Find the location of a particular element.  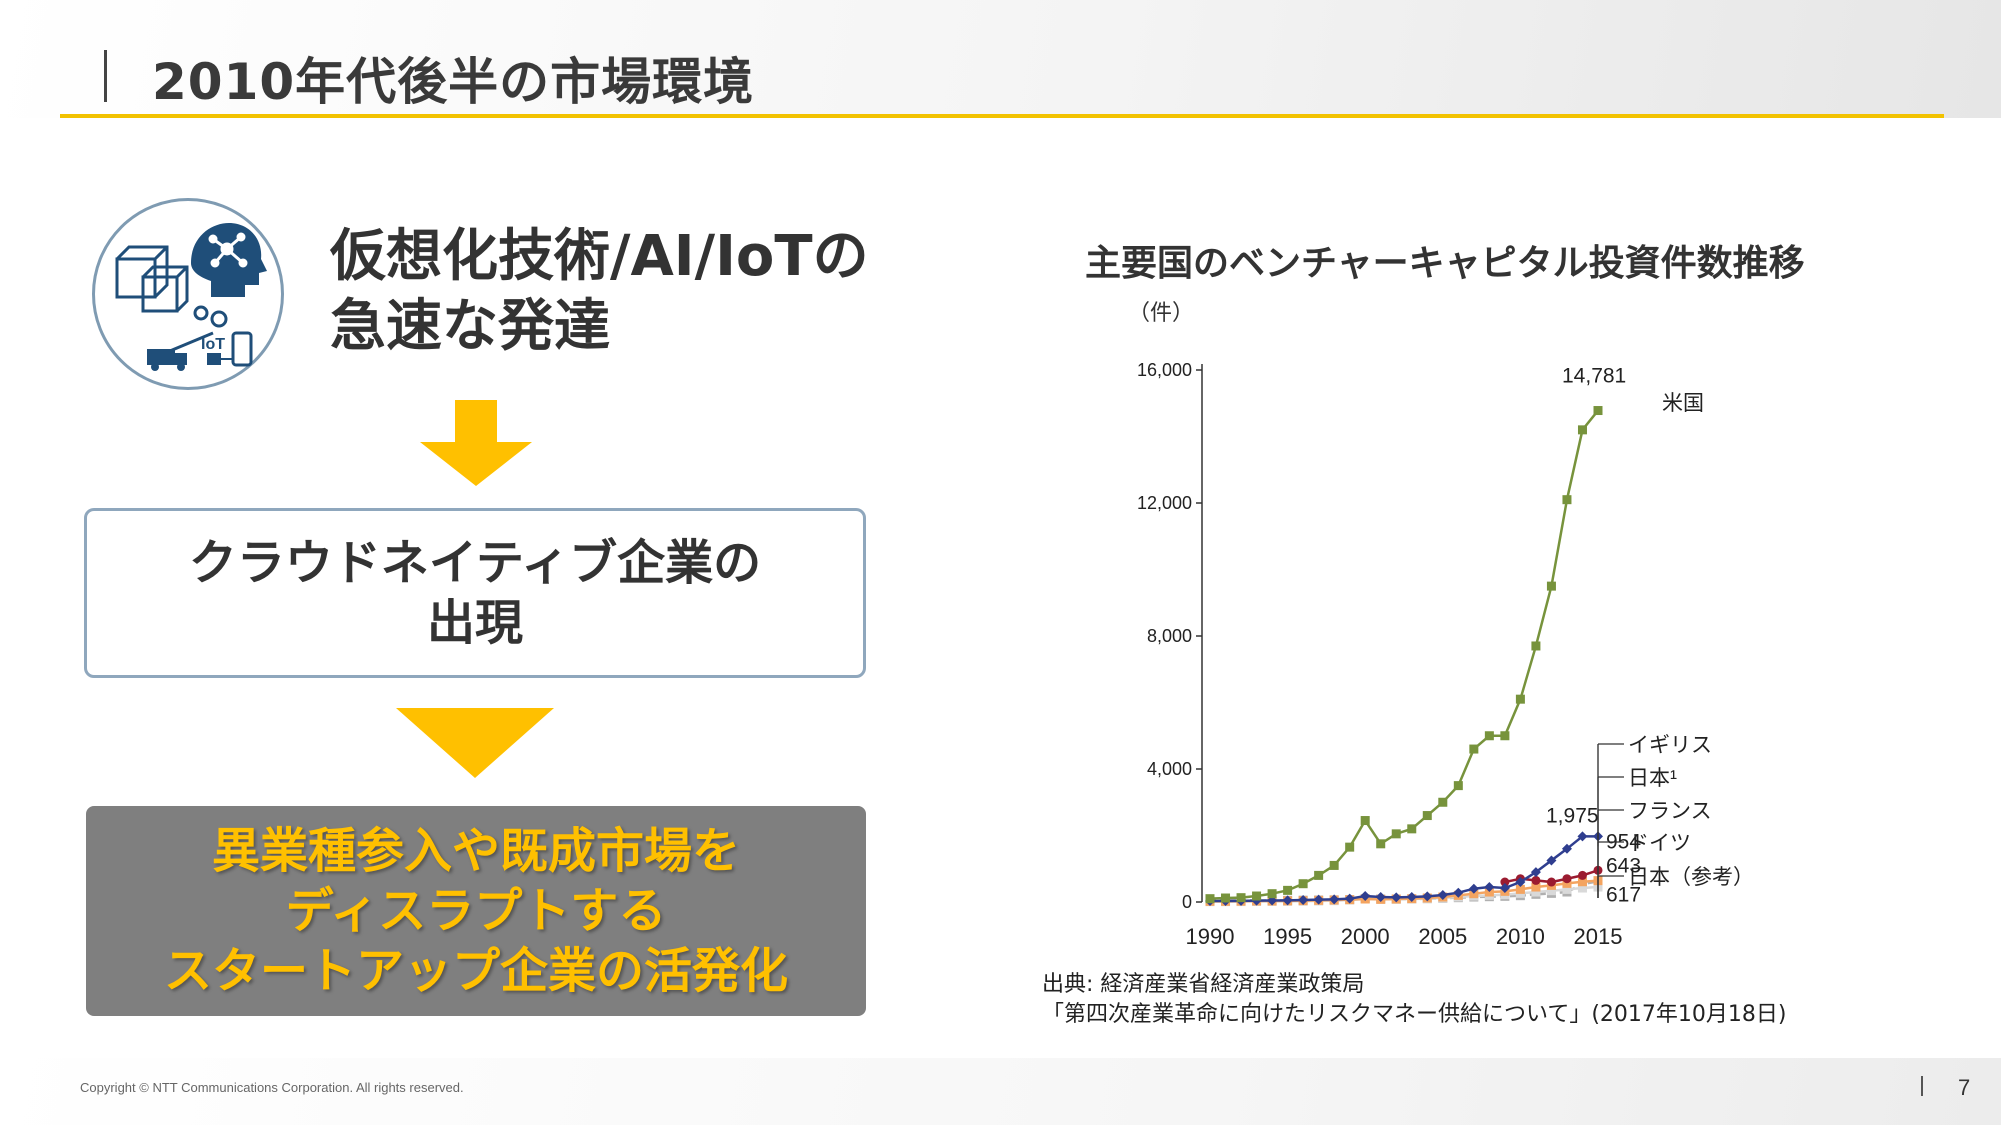

data-label: 14,781 is located at coordinates (1594, 376).